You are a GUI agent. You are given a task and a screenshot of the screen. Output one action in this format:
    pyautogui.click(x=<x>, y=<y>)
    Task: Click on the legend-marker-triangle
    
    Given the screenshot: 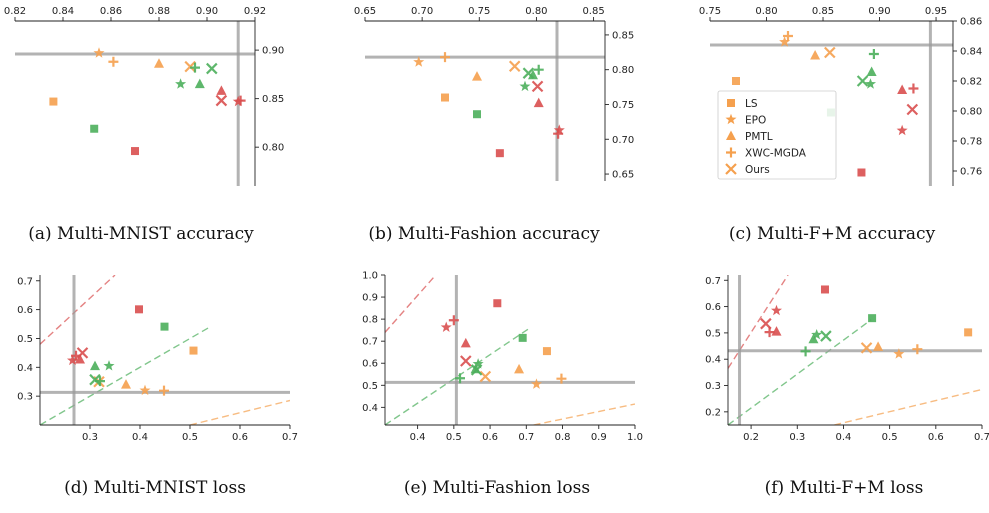 What is the action you would take?
    pyautogui.click(x=731, y=135)
    